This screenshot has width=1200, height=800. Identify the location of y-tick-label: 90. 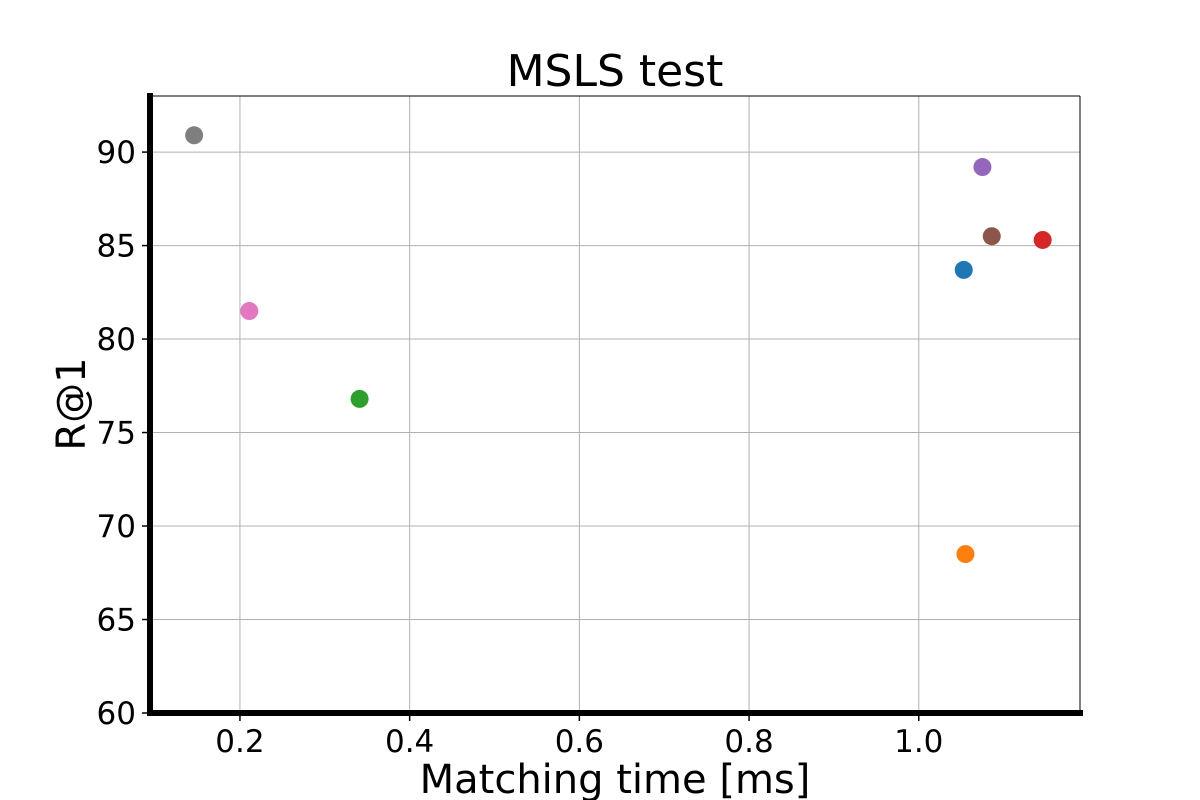
(116, 153).